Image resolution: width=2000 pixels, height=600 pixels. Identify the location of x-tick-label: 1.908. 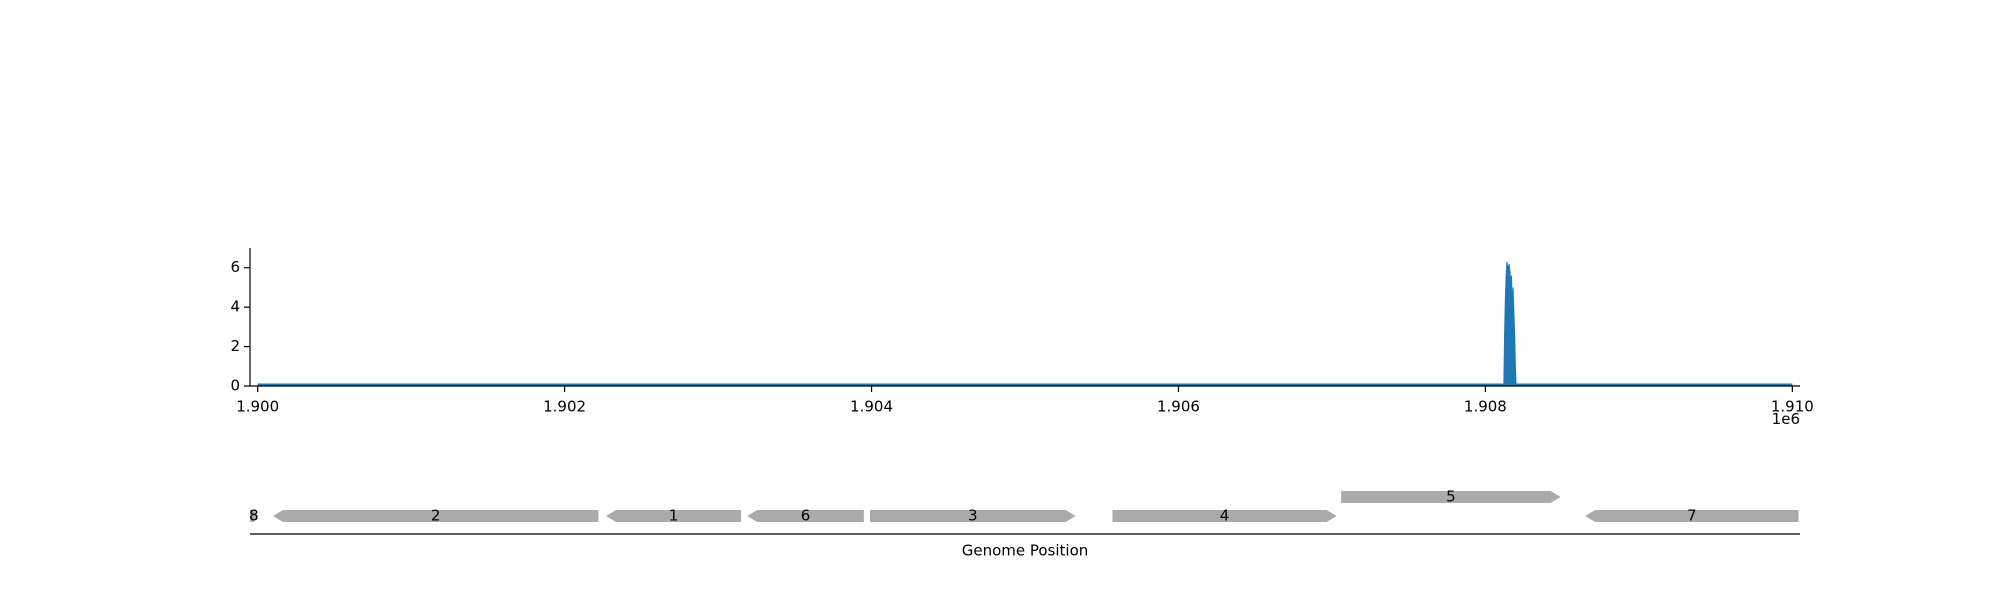
(1485, 407).